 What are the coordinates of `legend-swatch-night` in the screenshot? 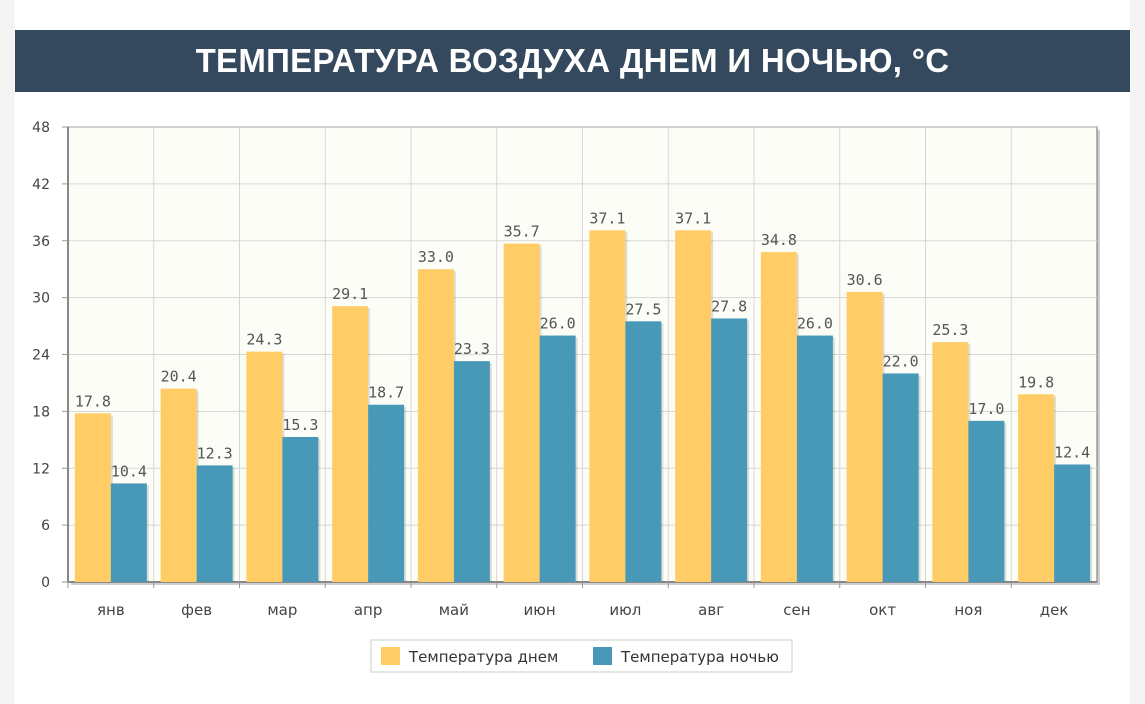 It's located at (602, 656).